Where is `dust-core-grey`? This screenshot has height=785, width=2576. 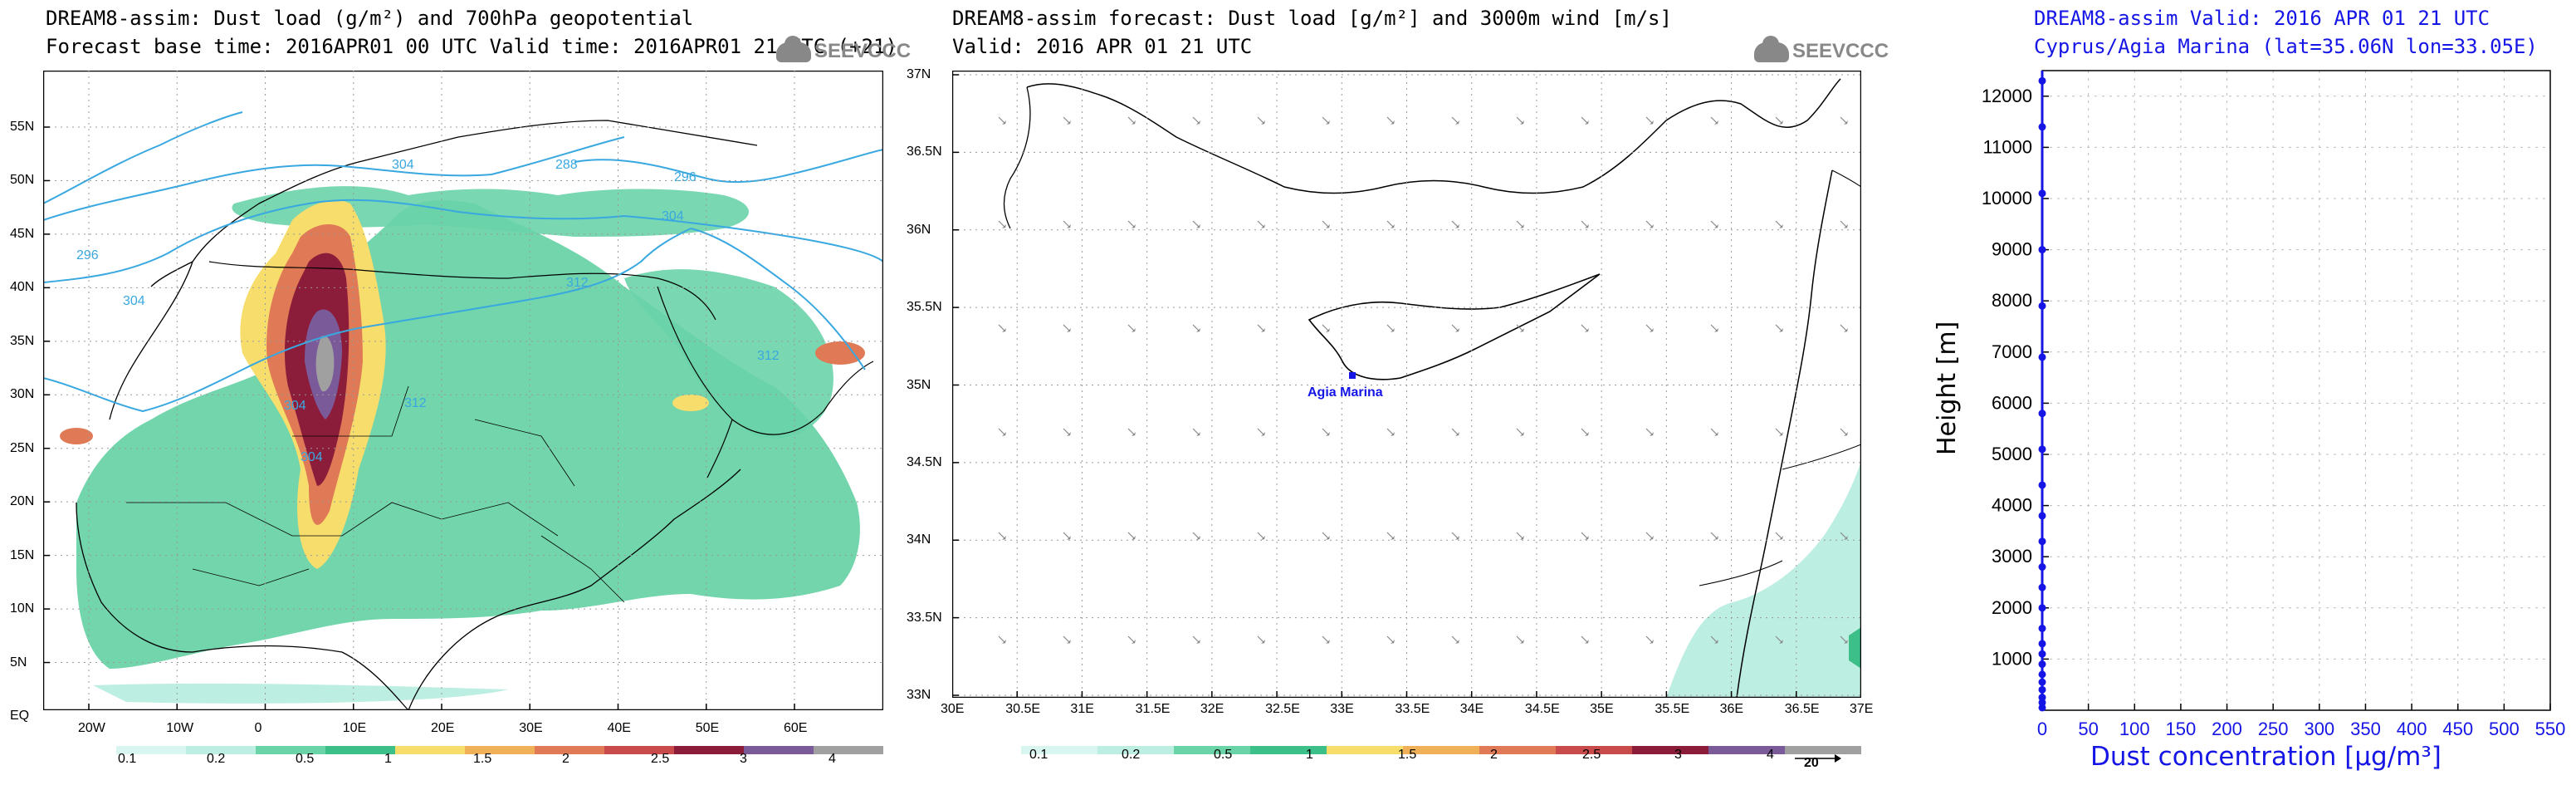
dust-core-grey is located at coordinates (325, 364).